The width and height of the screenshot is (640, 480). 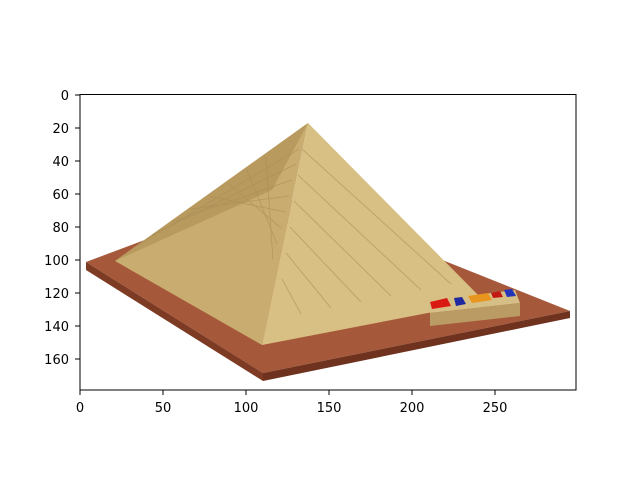 I want to click on block-detail-red, so click(x=440, y=303).